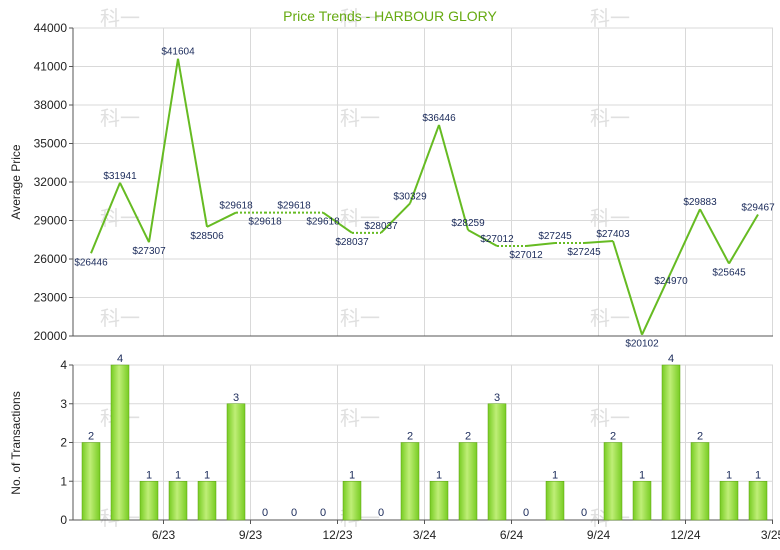 The image size is (780, 550). I want to click on price-point-label: $27307, so click(149, 251).